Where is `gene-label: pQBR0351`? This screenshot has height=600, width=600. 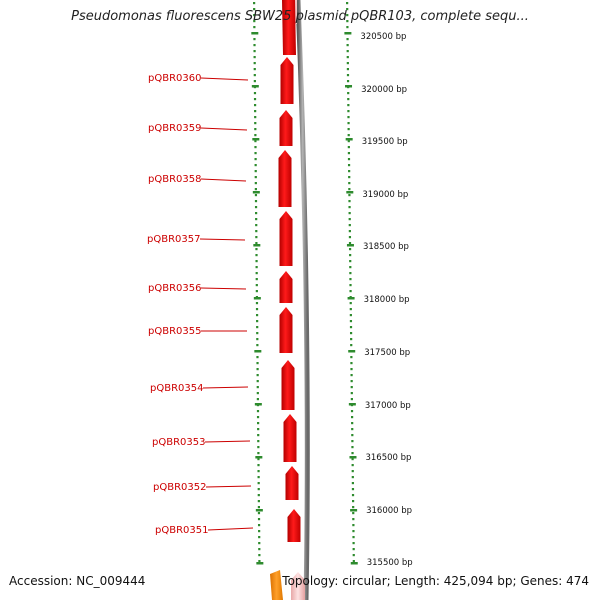 gene-label: pQBR0351 is located at coordinates (181, 530).